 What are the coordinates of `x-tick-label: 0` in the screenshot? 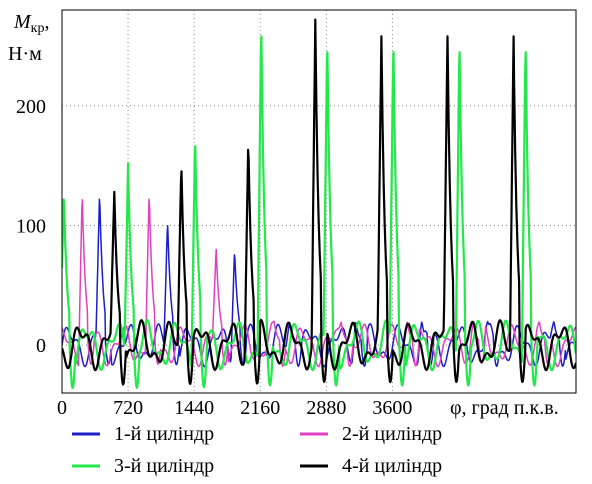 It's located at (62, 408).